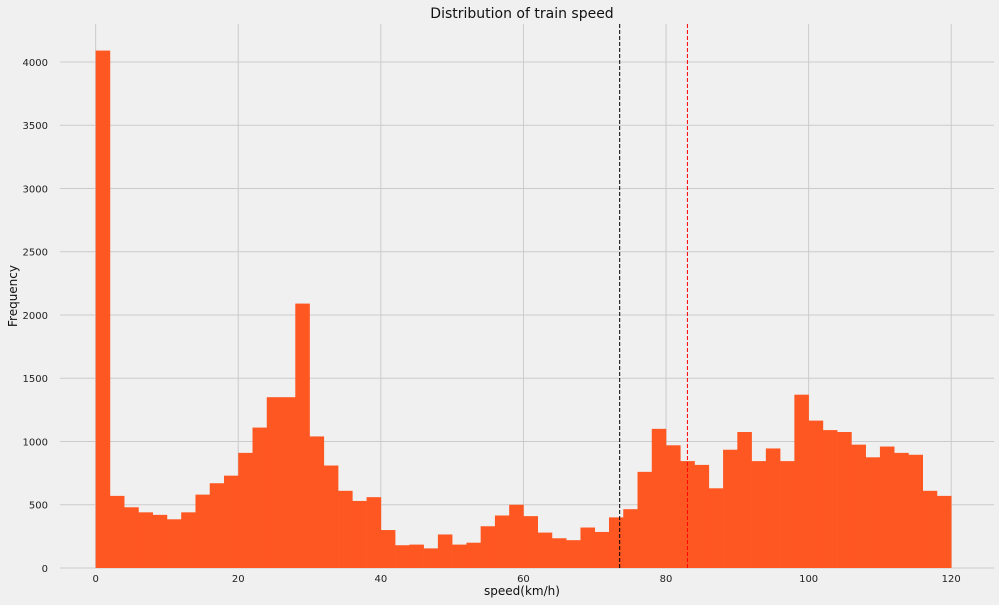 This screenshot has width=999, height=605. What do you see at coordinates (951, 579) in the screenshot?
I see `x-tick-label: 120` at bounding box center [951, 579].